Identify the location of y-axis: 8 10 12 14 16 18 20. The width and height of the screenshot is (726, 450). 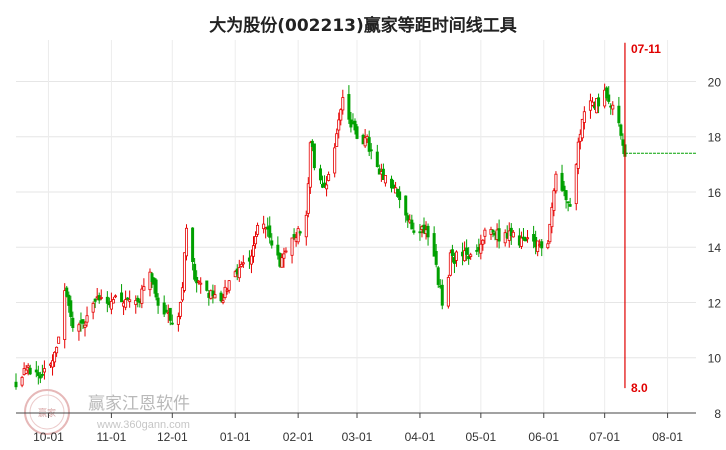
(715, 248).